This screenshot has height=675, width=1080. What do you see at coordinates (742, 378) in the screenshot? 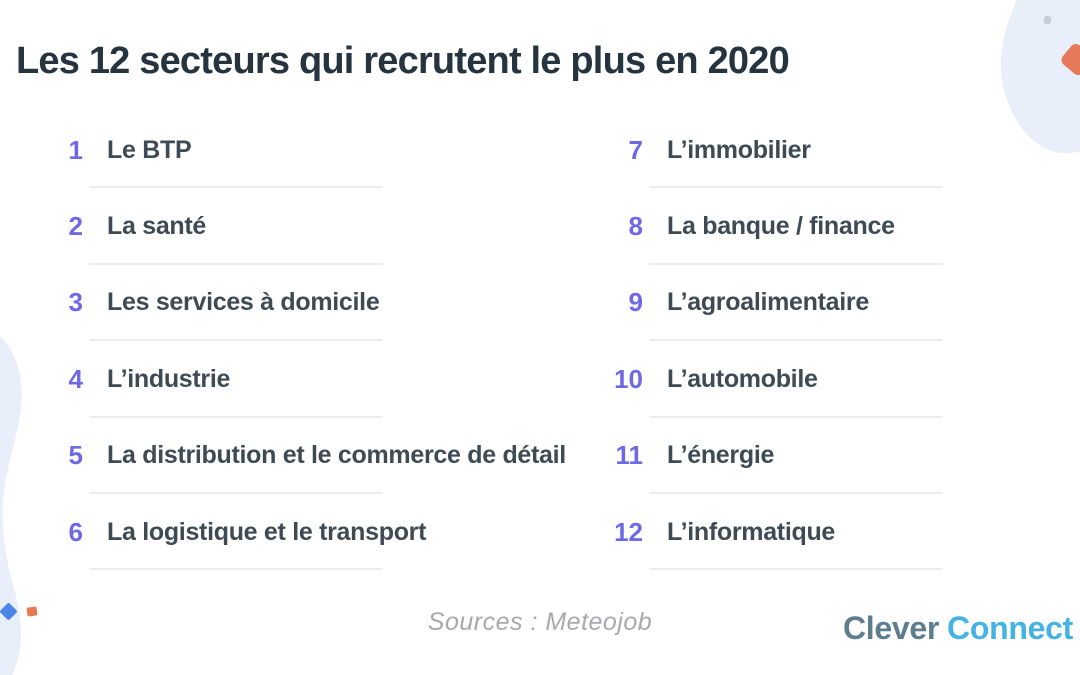
I see `sector-label: L’automobile` at bounding box center [742, 378].